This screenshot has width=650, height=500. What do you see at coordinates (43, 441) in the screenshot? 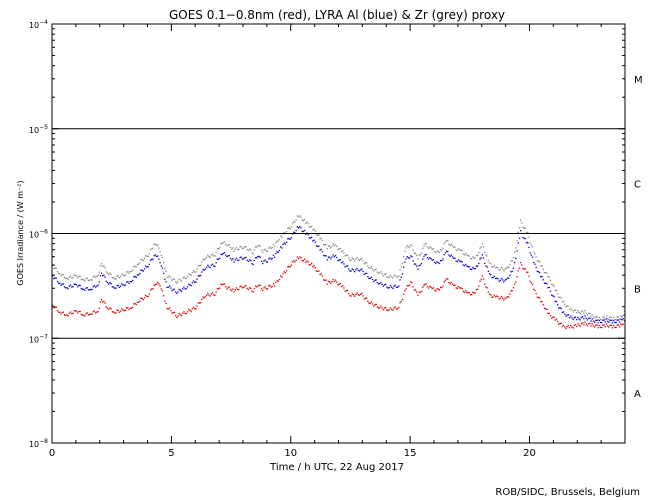
I see `y-tick-exponent: −8` at bounding box center [43, 441].